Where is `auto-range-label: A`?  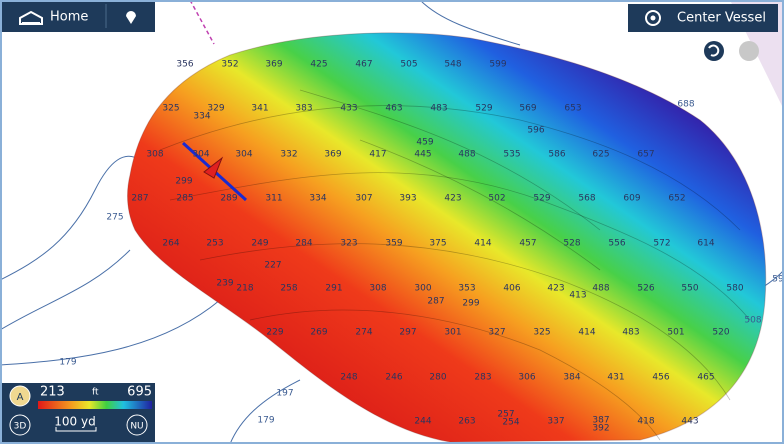 auto-range-label: A is located at coordinates (20, 397).